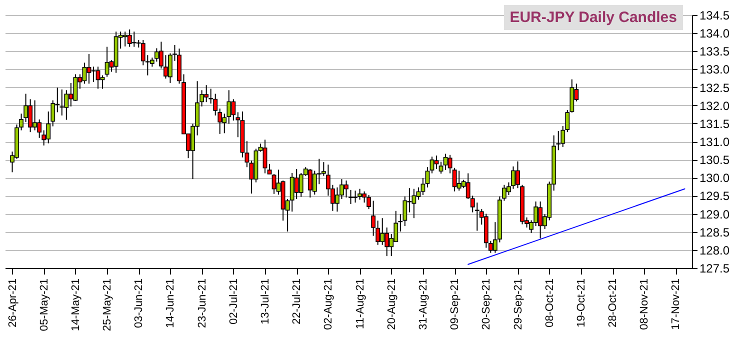 This screenshot has width=733, height=337. What do you see at coordinates (715, 123) in the screenshot?
I see `y-tick-label: 131.5` at bounding box center [715, 123].